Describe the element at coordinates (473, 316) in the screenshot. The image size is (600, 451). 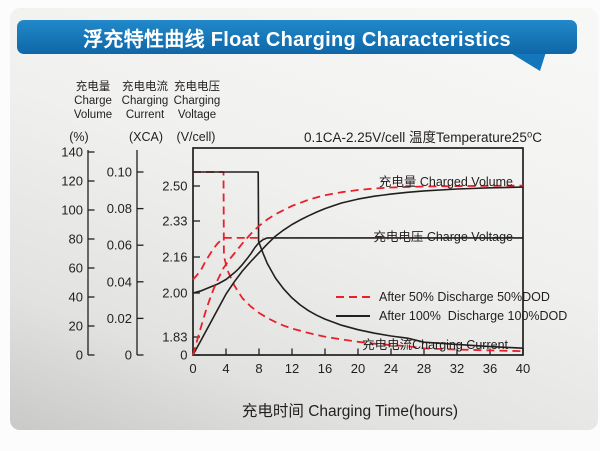
I see `legend-label-100dod: After 100% Discharge 100%DOD` at that location.